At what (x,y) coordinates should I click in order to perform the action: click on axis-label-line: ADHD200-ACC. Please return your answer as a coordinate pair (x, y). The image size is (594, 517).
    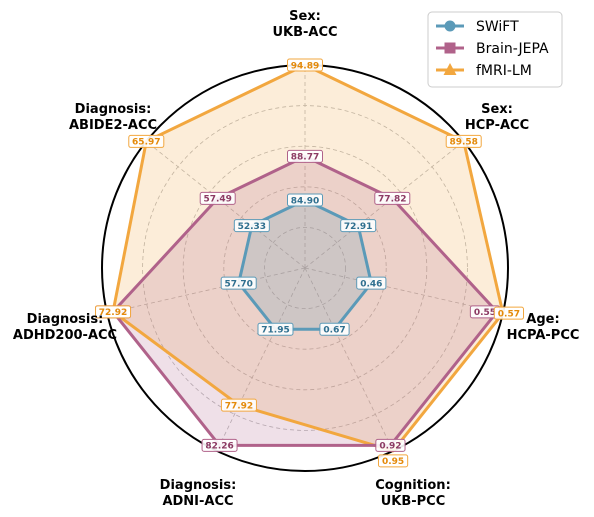
    Looking at the image, I should click on (65, 335).